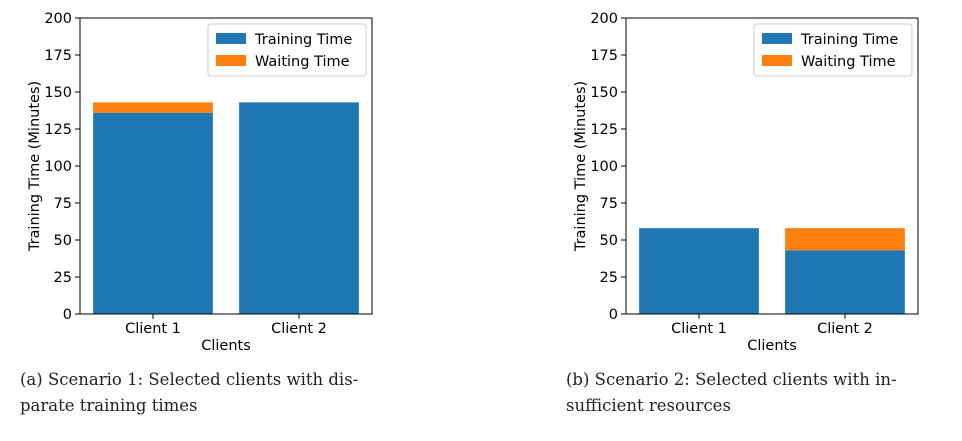  What do you see at coordinates (648, 405) in the screenshot?
I see `caption-line-2: sufficient resources` at bounding box center [648, 405].